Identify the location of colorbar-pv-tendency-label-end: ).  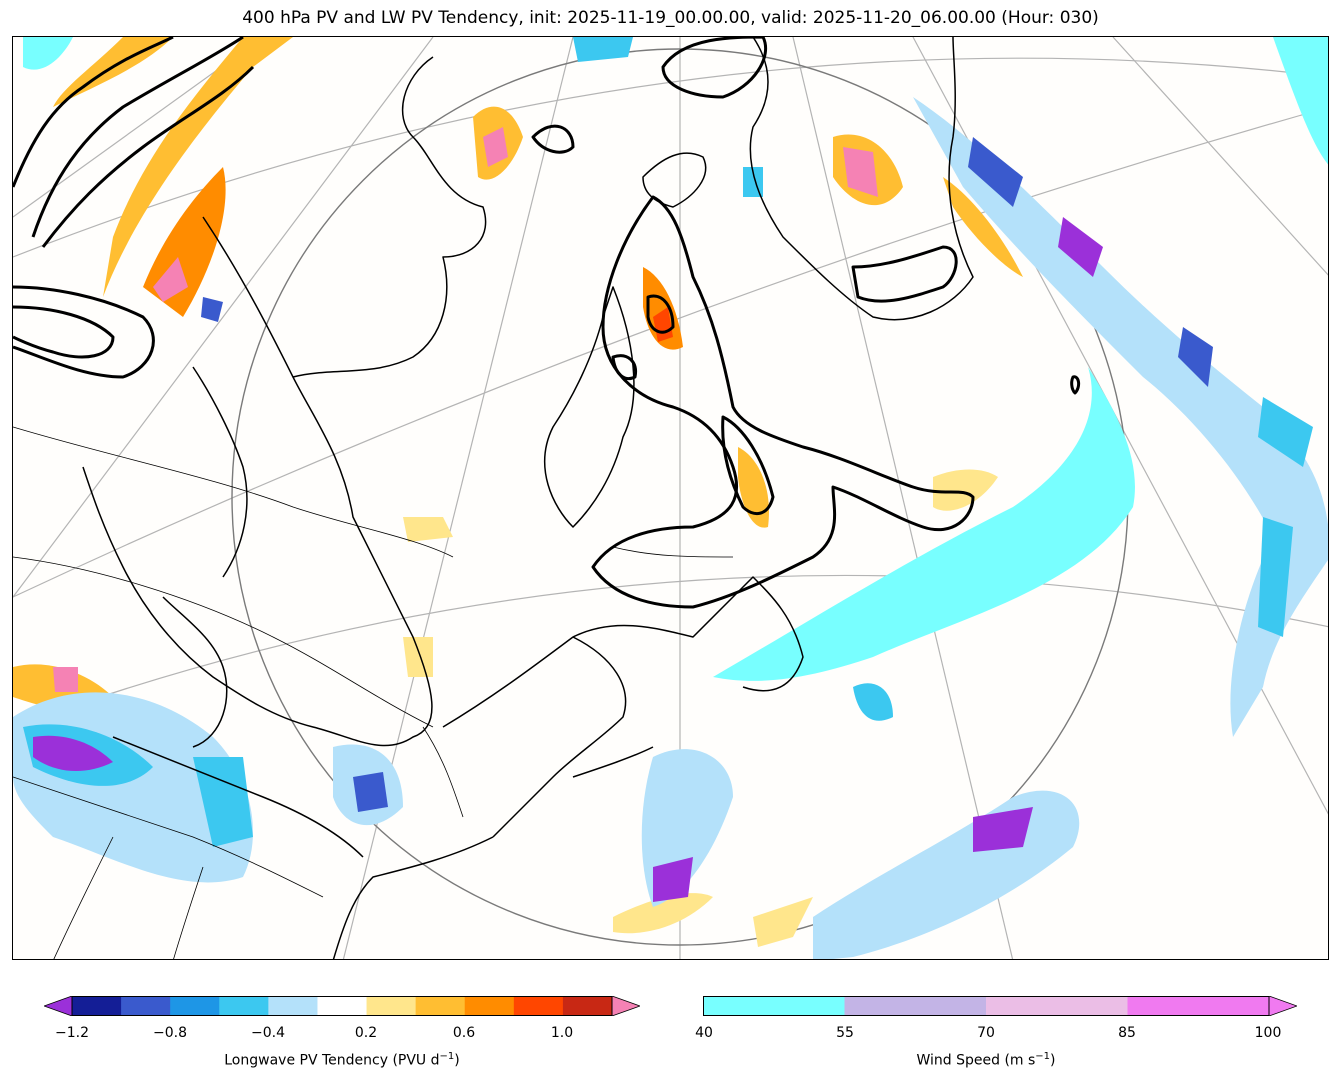
(457, 1060).